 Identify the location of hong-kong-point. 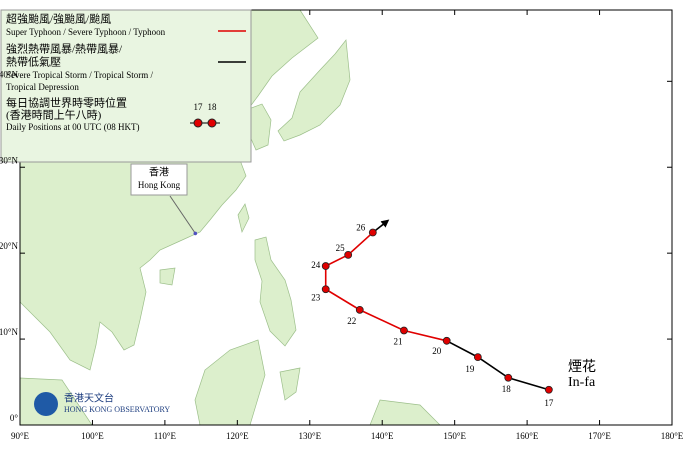
(195, 233).